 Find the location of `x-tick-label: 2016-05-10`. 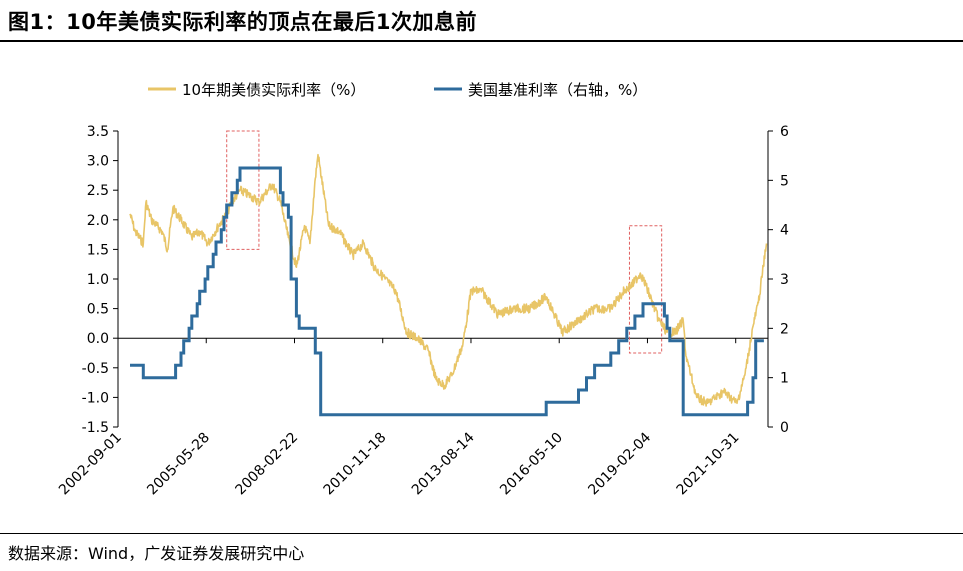

x-tick-label: 2016-05-10 is located at coordinates (531, 464).